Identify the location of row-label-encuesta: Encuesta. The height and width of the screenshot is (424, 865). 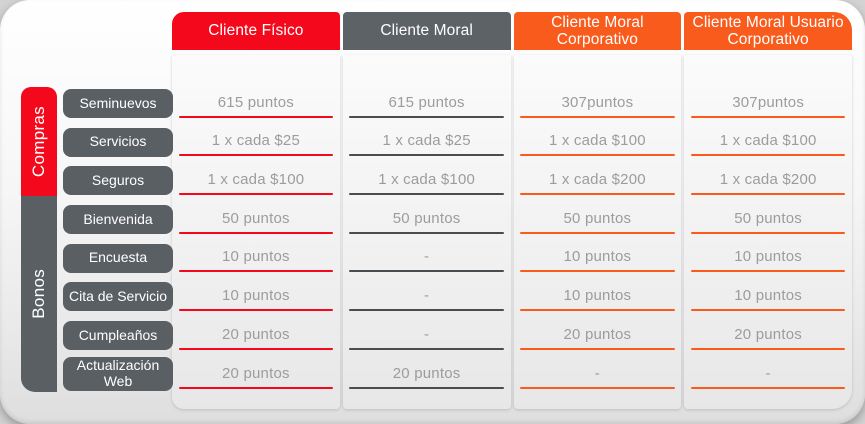
(118, 258).